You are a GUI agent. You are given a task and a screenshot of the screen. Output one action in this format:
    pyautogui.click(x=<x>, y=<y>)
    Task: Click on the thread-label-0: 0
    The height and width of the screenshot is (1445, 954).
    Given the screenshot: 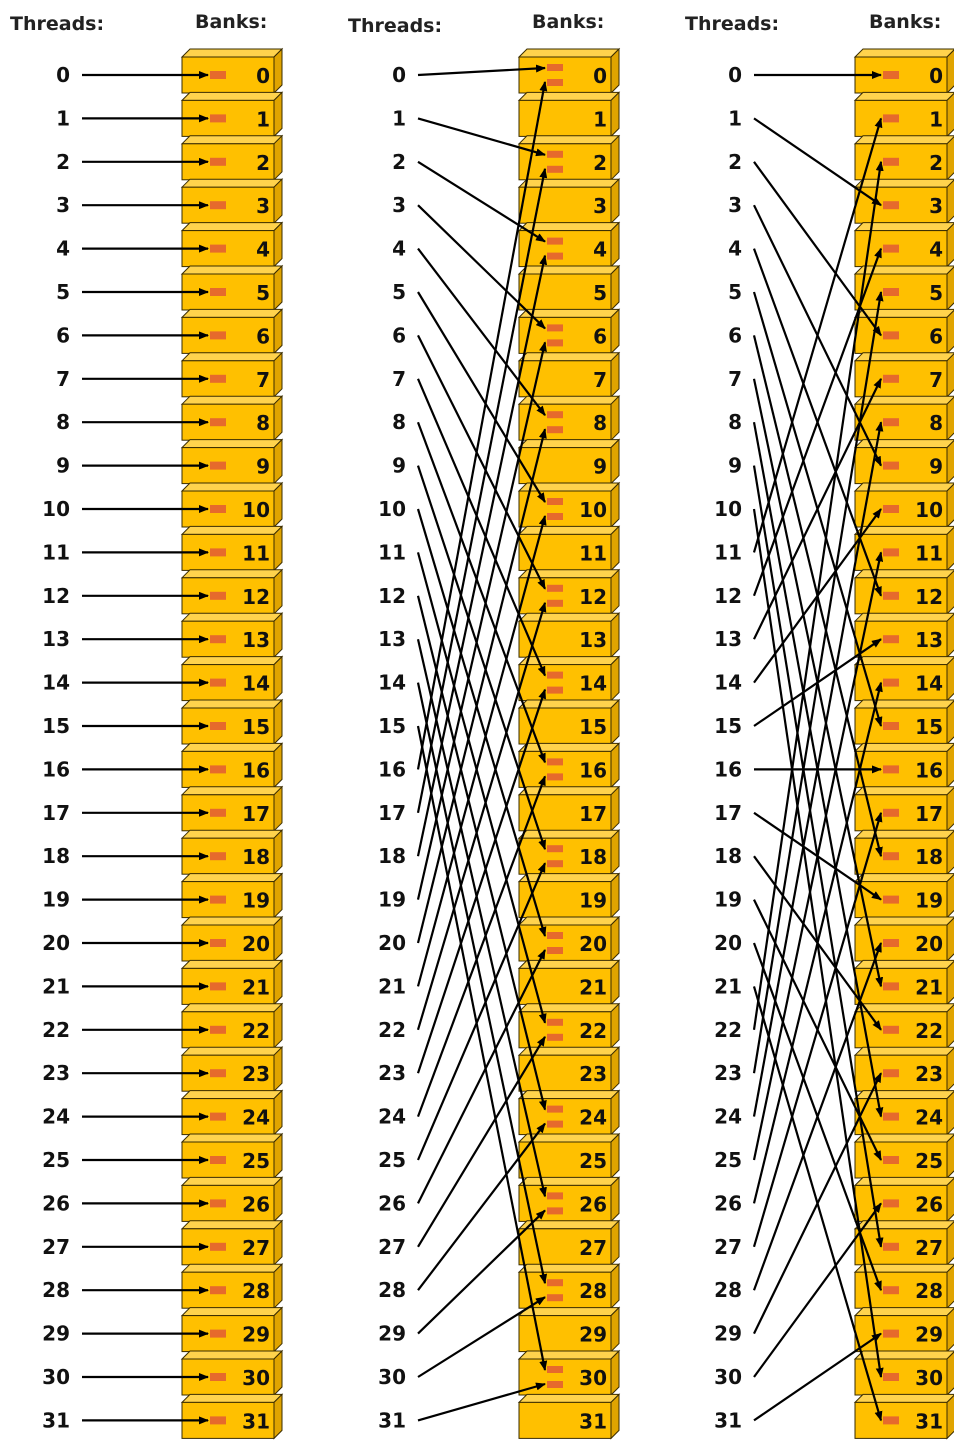 What is the action you would take?
    pyautogui.click(x=399, y=75)
    